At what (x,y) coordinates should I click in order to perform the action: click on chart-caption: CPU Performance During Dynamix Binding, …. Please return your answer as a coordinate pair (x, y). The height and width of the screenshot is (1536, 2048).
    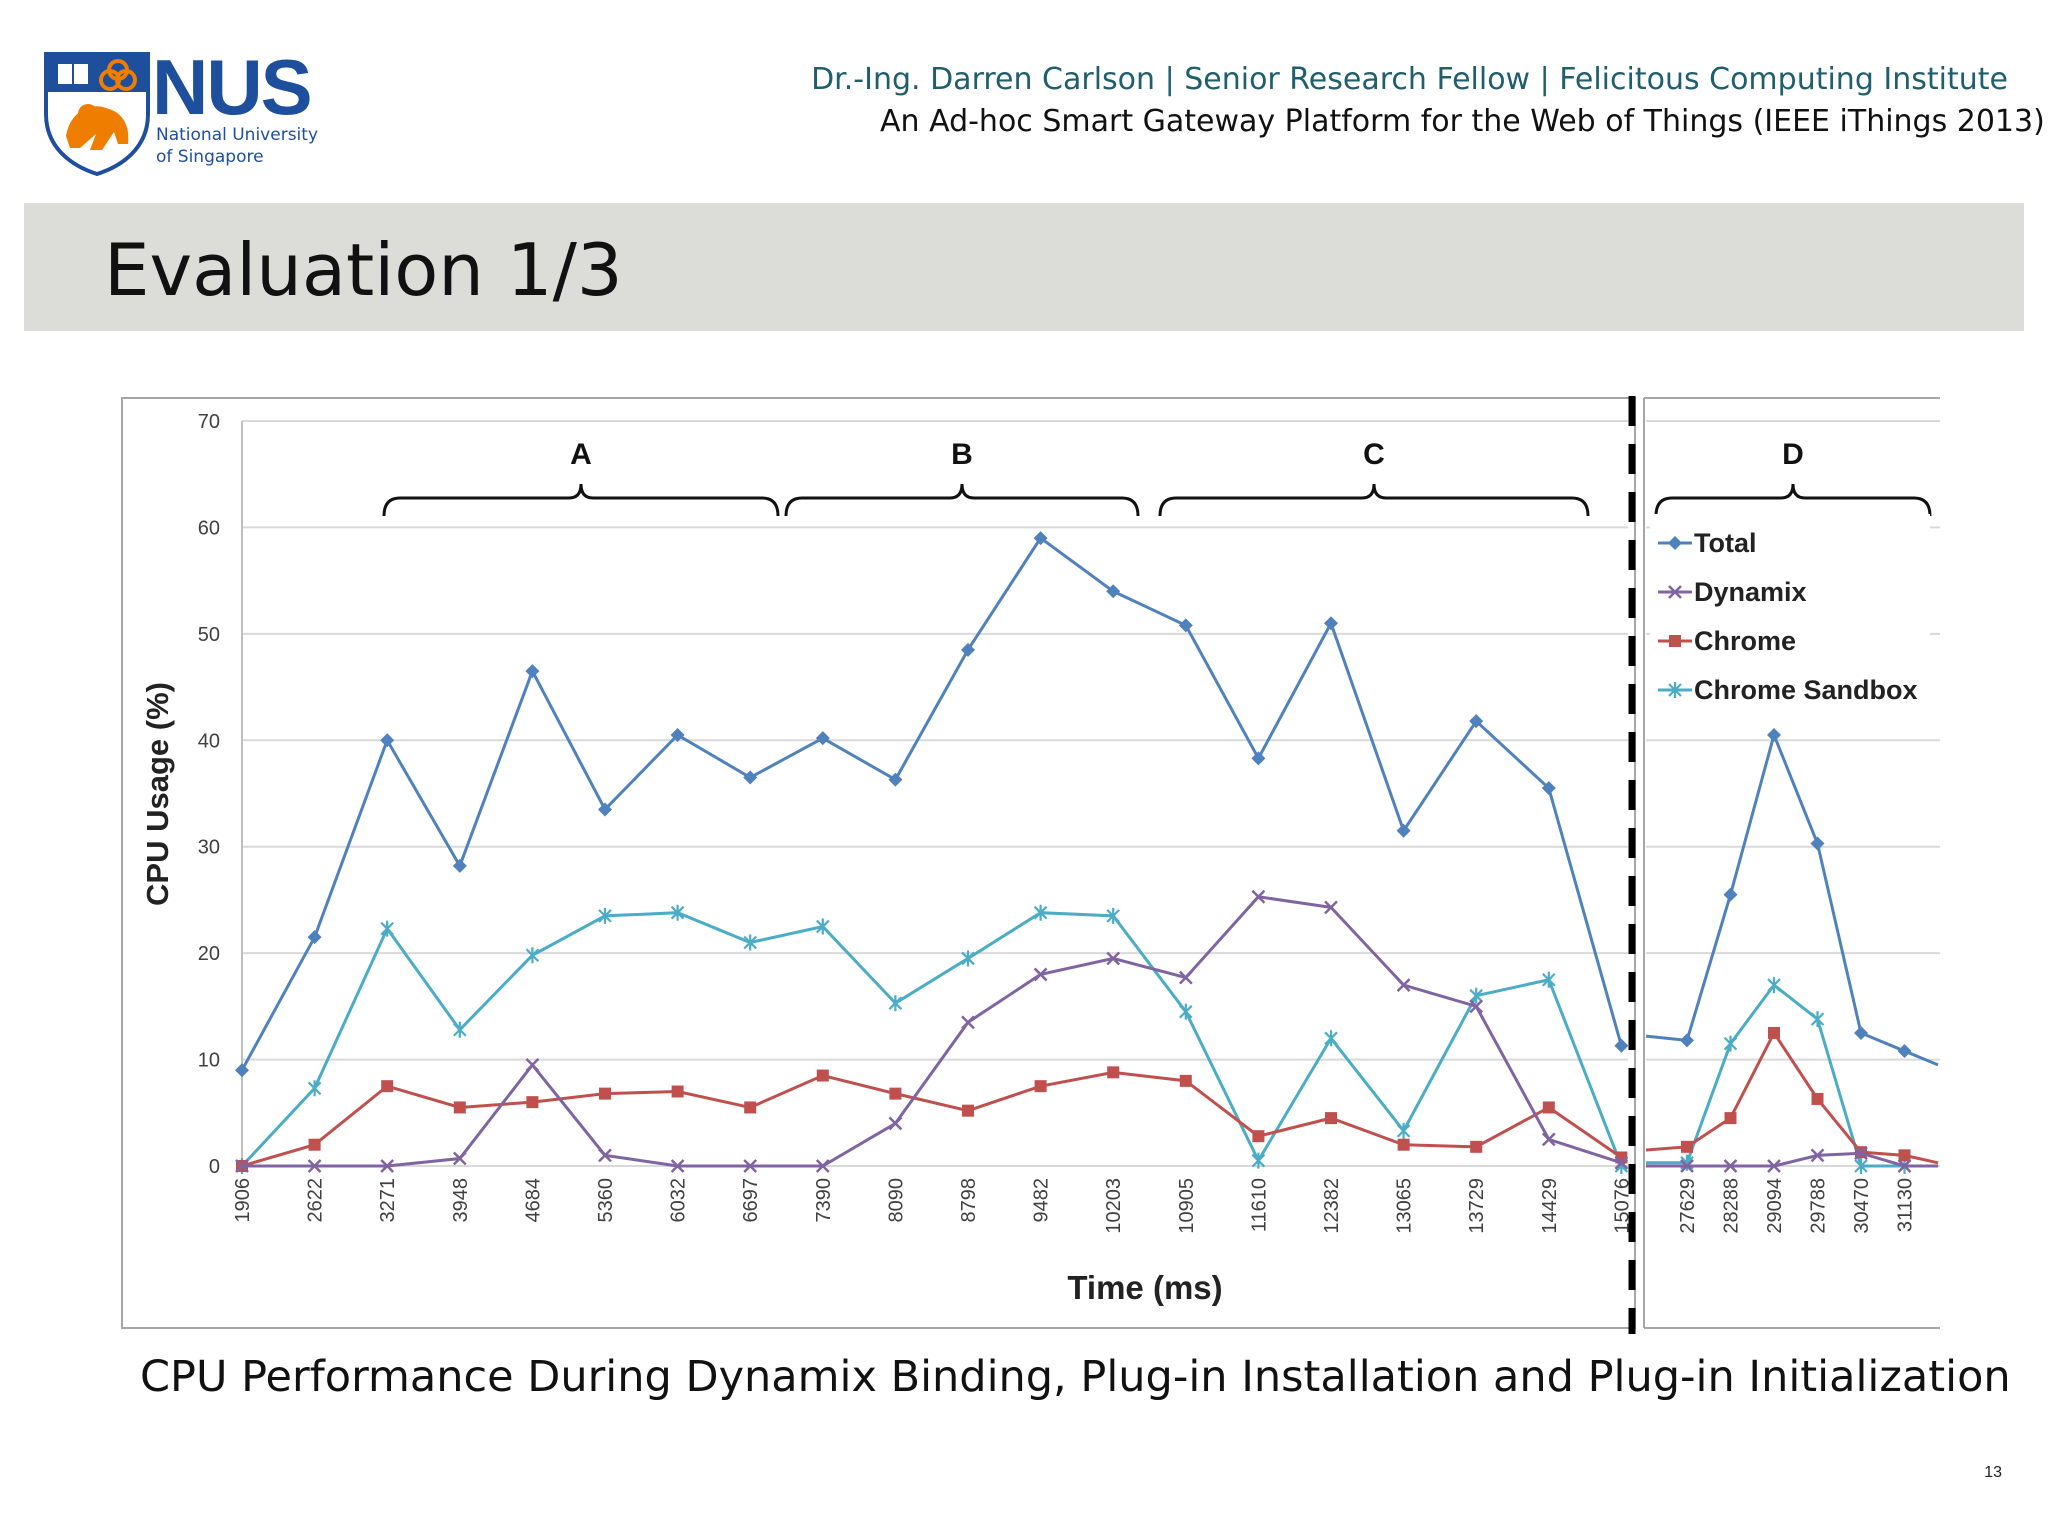
    Looking at the image, I should click on (1075, 1377).